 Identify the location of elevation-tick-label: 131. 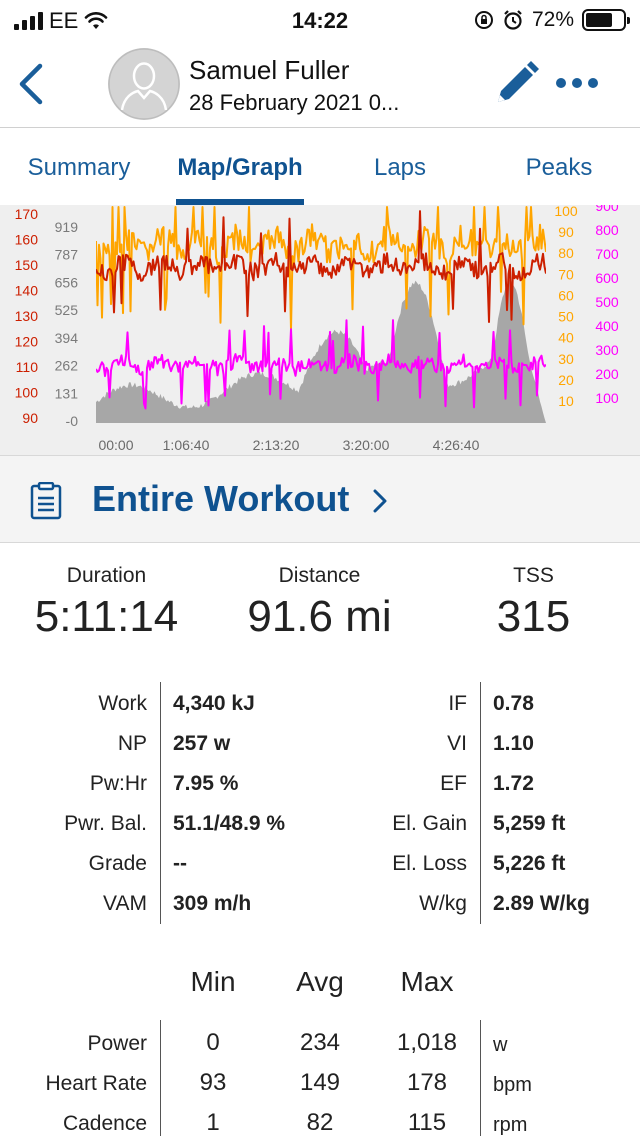
(67, 393).